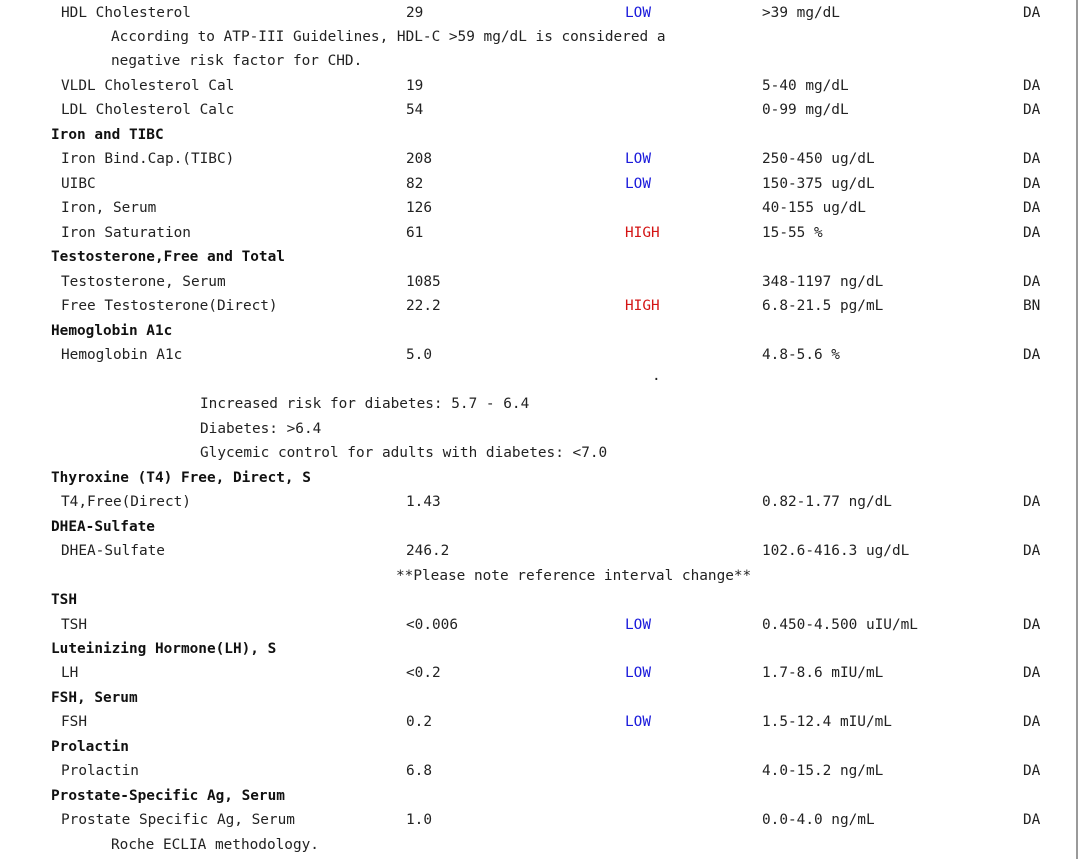 The width and height of the screenshot is (1078, 859). Describe the element at coordinates (792, 232) in the screenshot. I see `reference-range: 15-55 %` at that location.